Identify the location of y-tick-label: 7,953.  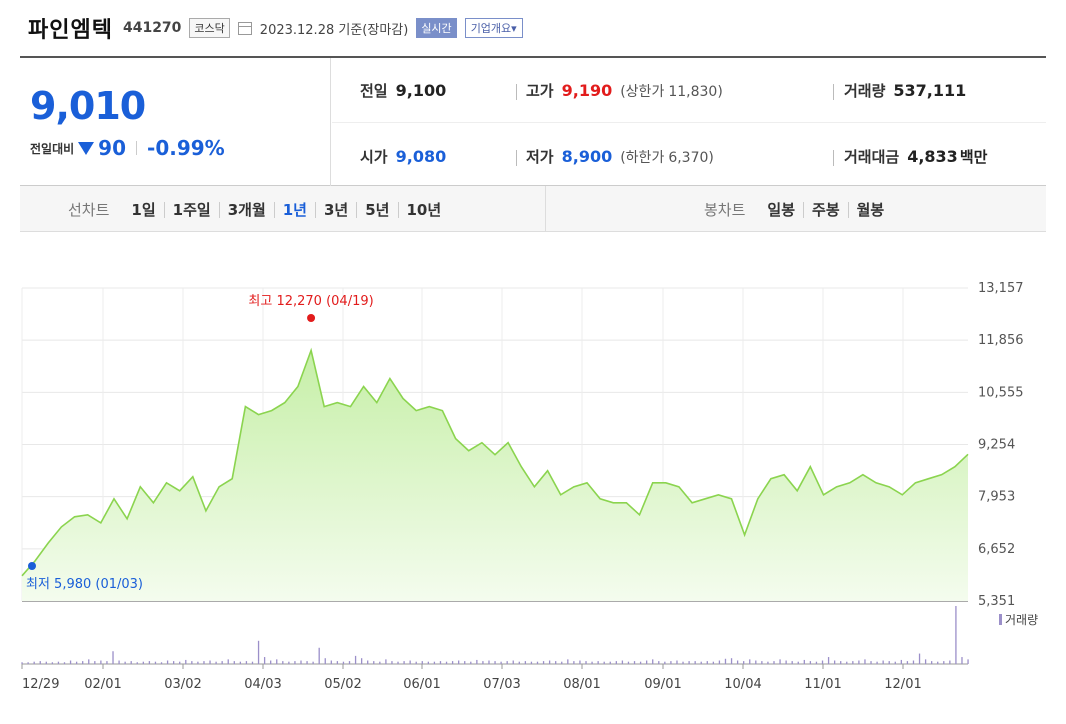
(996, 497).